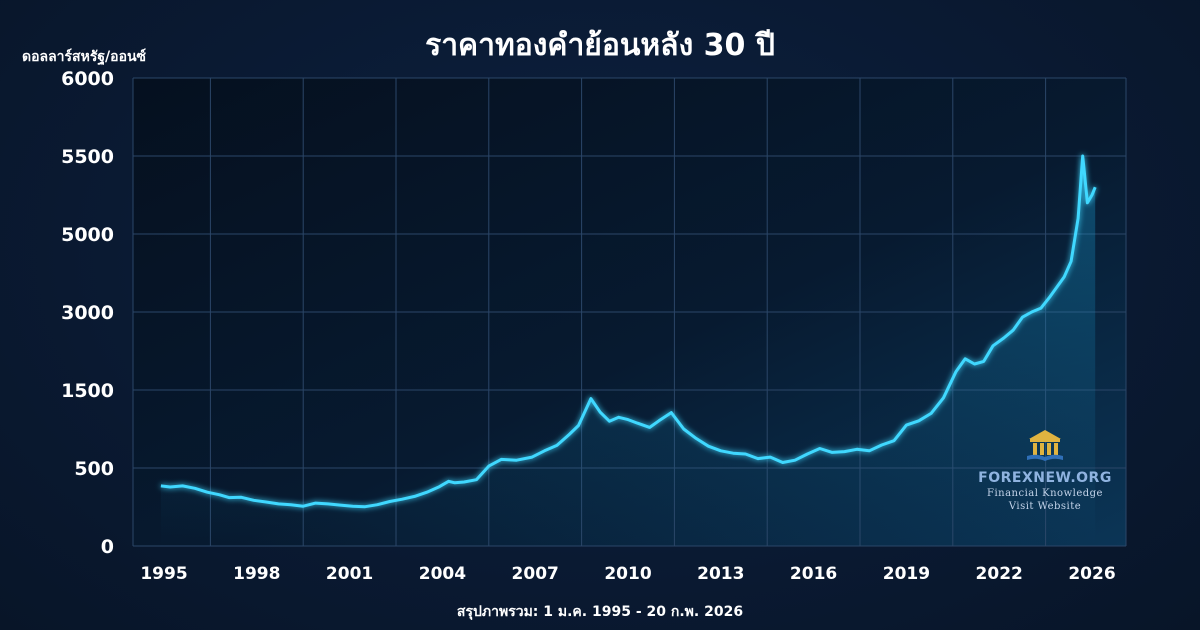  What do you see at coordinates (1091, 574) in the screenshot?
I see `x-tick-label: 2026` at bounding box center [1091, 574].